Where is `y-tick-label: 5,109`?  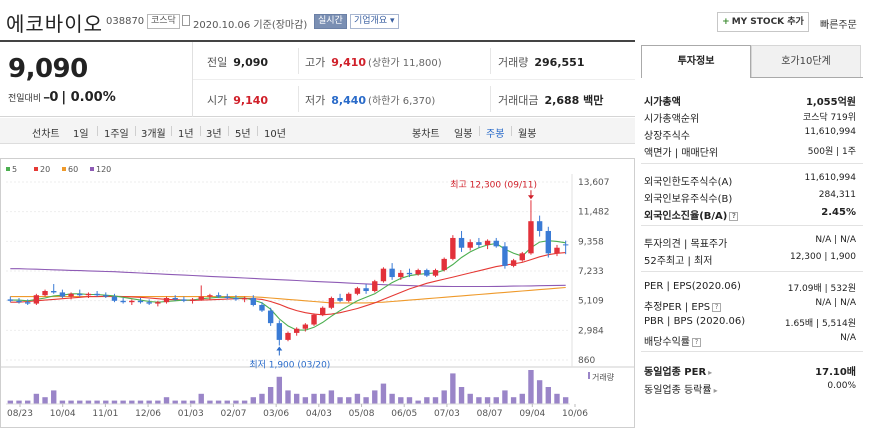
y-tick-label: 5,109 is located at coordinates (591, 302).